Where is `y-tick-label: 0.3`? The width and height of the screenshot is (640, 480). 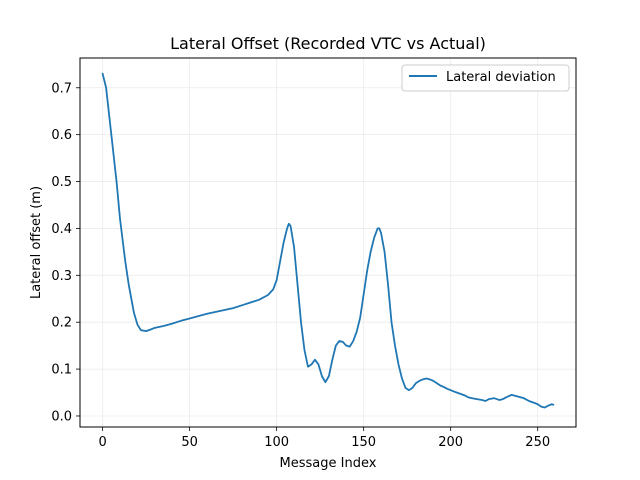 y-tick-label: 0.3 is located at coordinates (61, 276).